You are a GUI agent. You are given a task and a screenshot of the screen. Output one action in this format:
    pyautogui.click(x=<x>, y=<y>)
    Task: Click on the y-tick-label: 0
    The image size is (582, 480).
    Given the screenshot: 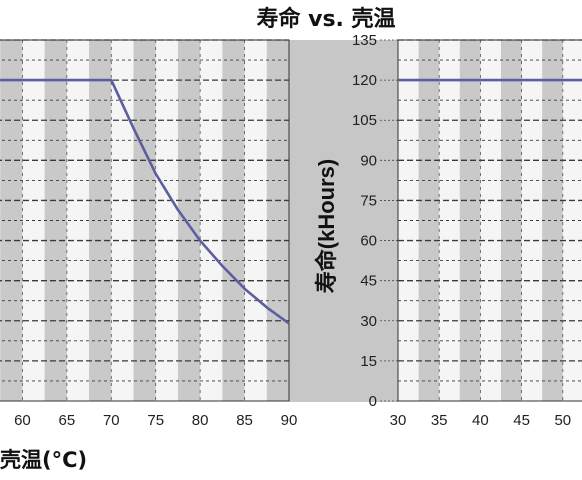 What is the action you would take?
    pyautogui.click(x=373, y=401)
    